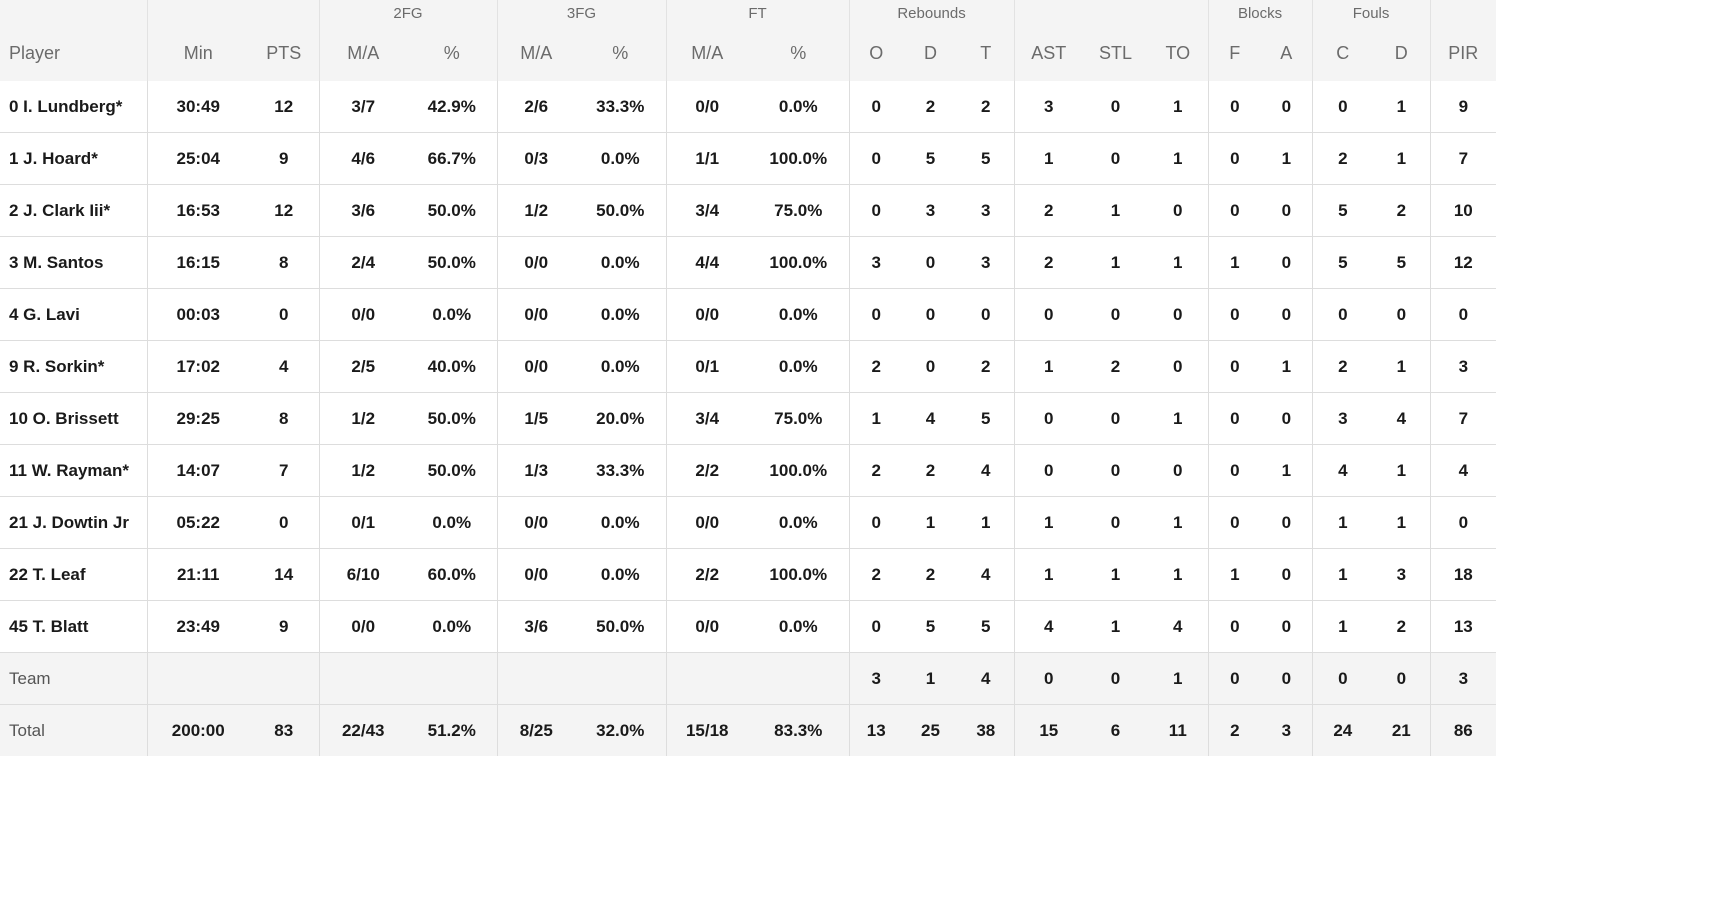  I want to click on player-name-cell: 21 J. Dowtin Jr, so click(73, 522).